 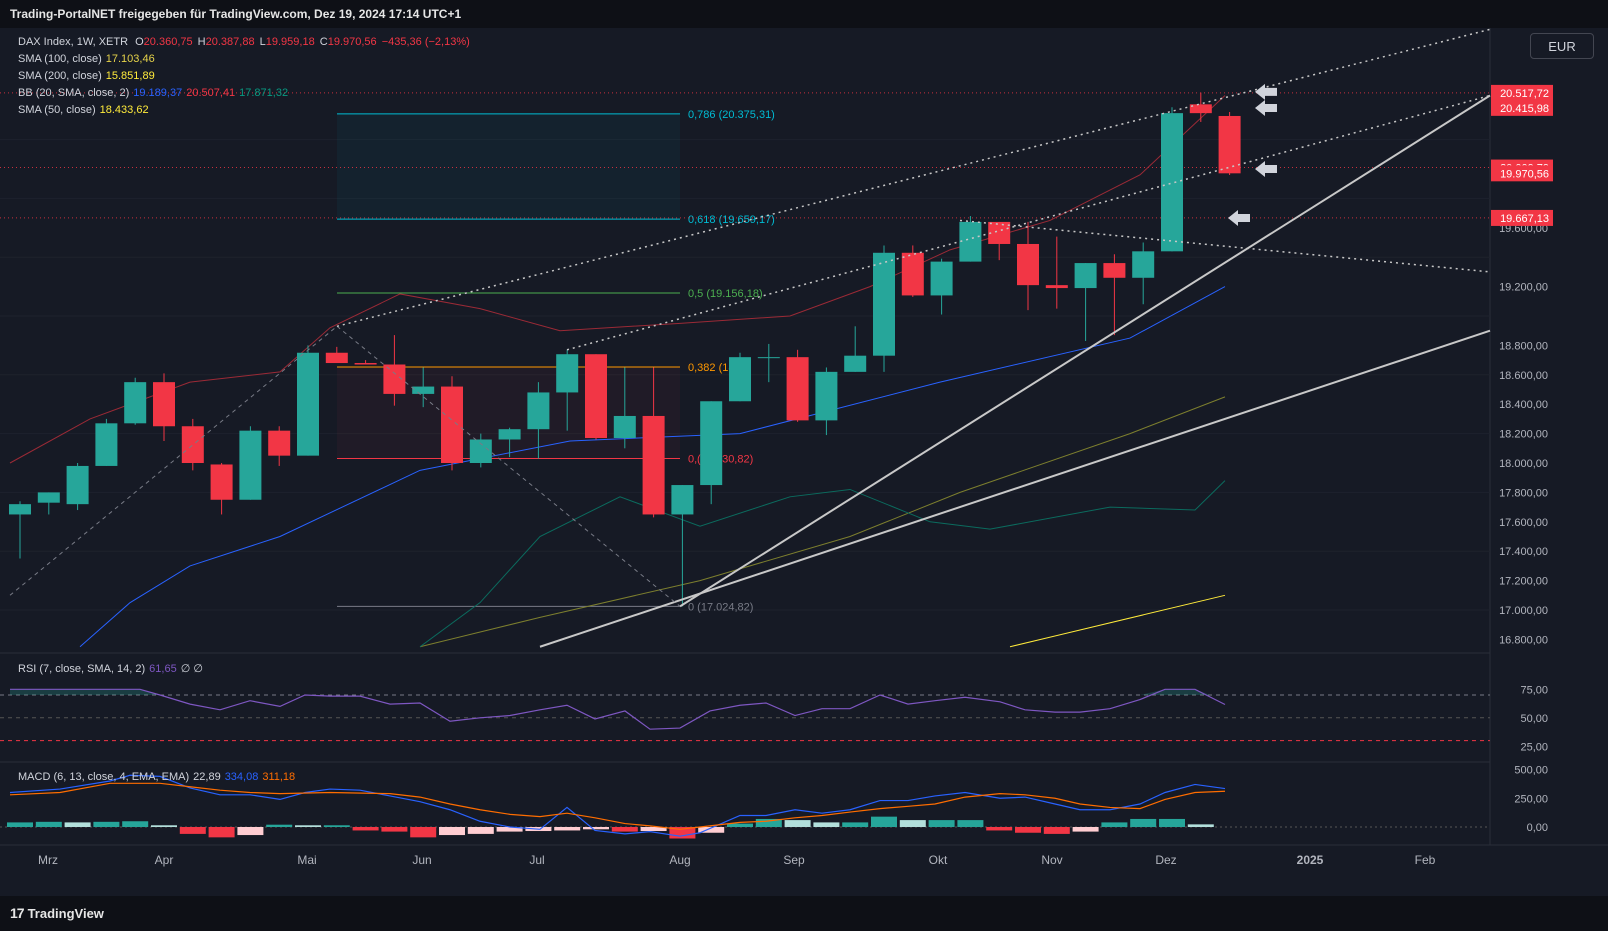 I want to click on rsi-line, so click(x=618, y=709).